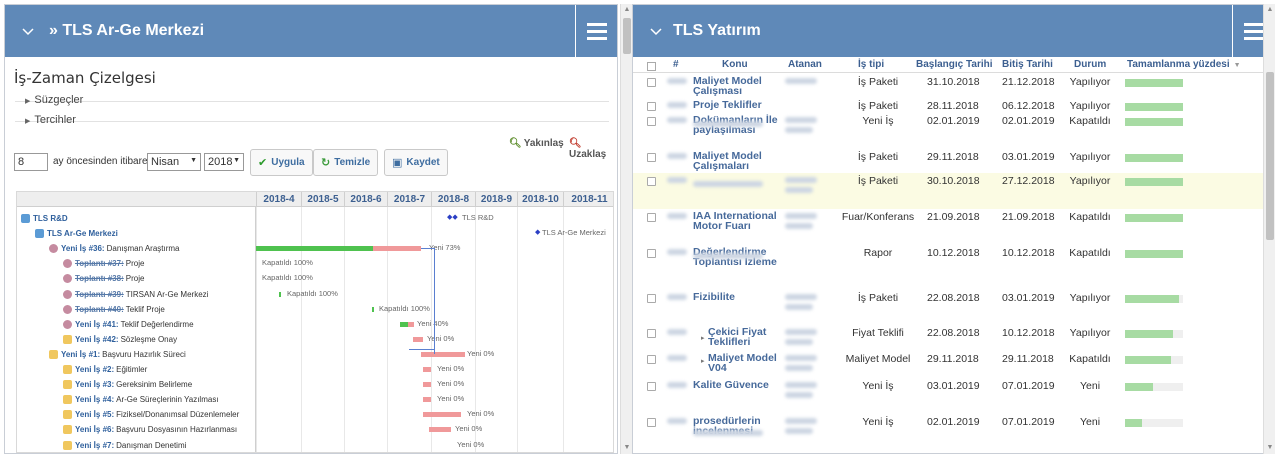 The width and height of the screenshot is (1279, 458). I want to click on task-name: TLS Ar-Ge Merkezi, so click(82, 234).